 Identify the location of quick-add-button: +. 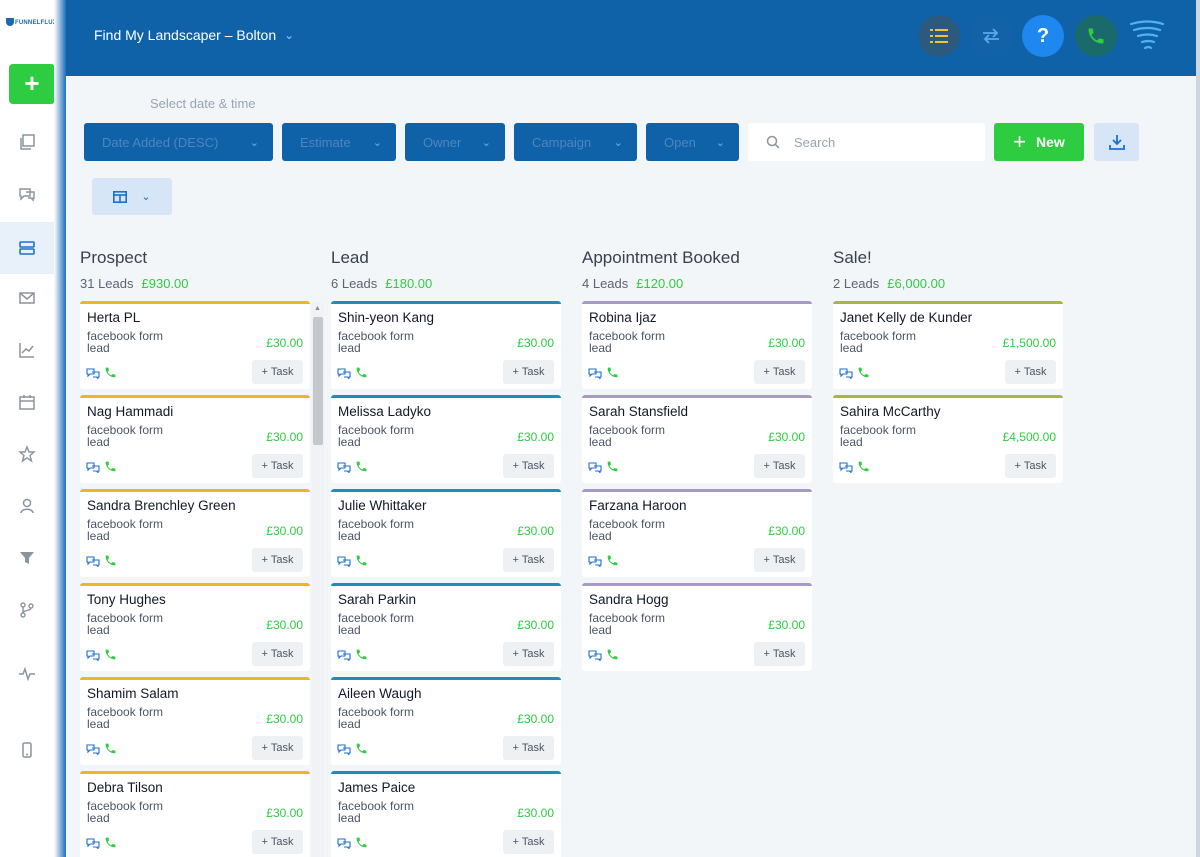
(32, 84).